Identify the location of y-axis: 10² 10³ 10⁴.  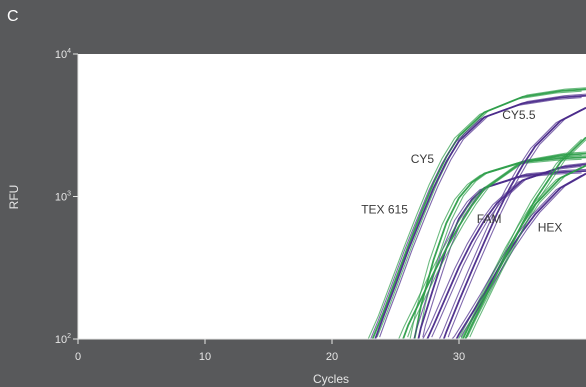
(67, 197).